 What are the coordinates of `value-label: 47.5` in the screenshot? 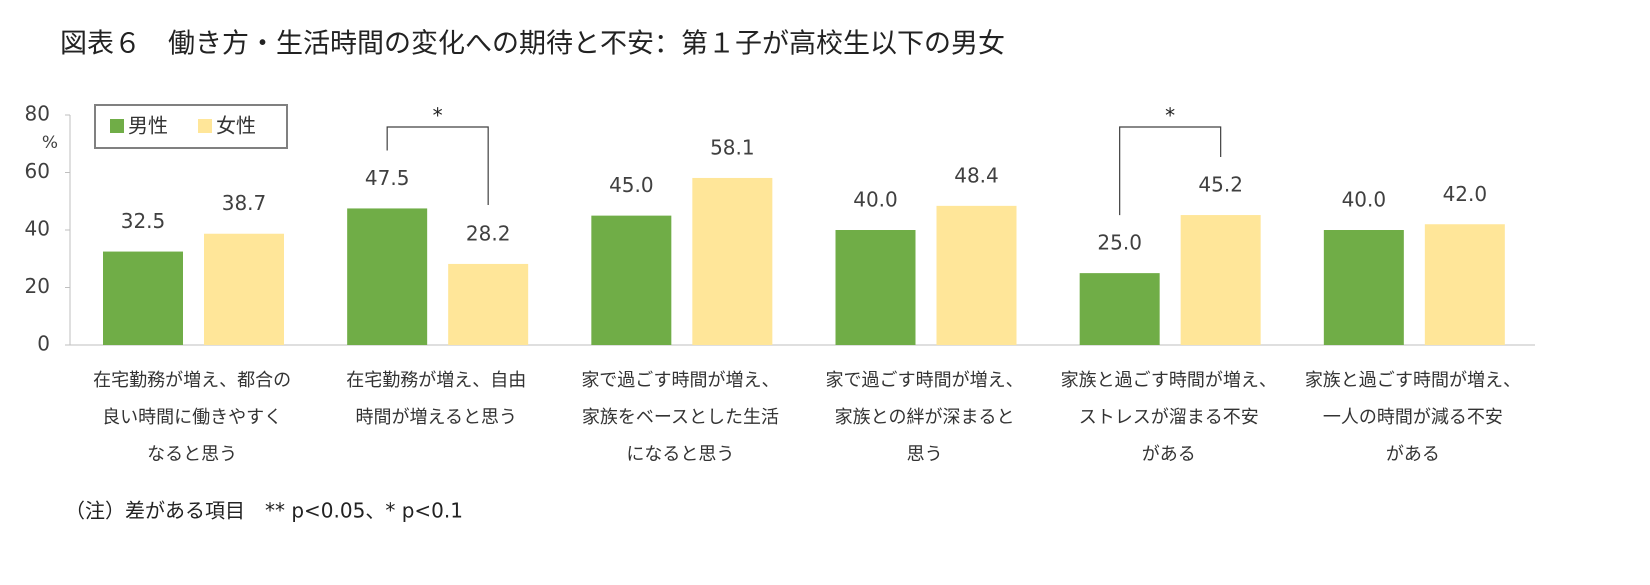 It's located at (387, 178).